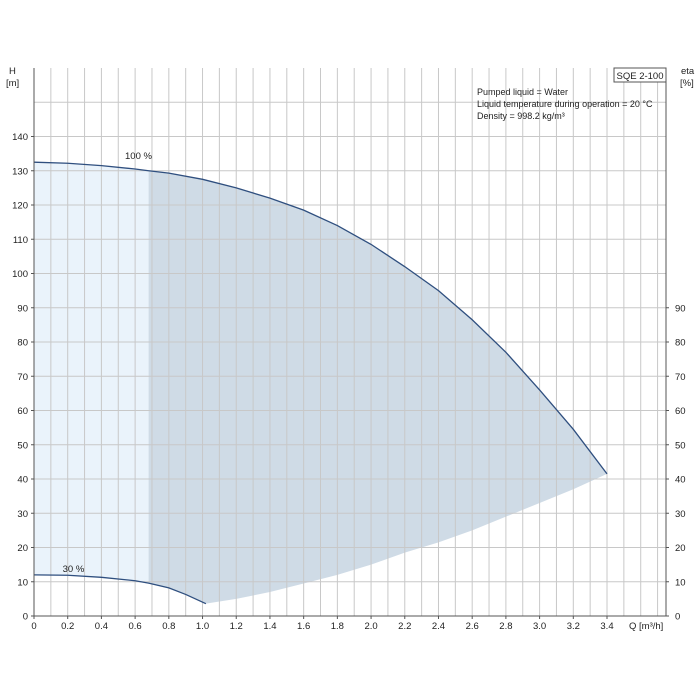 The image size is (700, 700). I want to click on y2-tick-label: 30, so click(680, 514).